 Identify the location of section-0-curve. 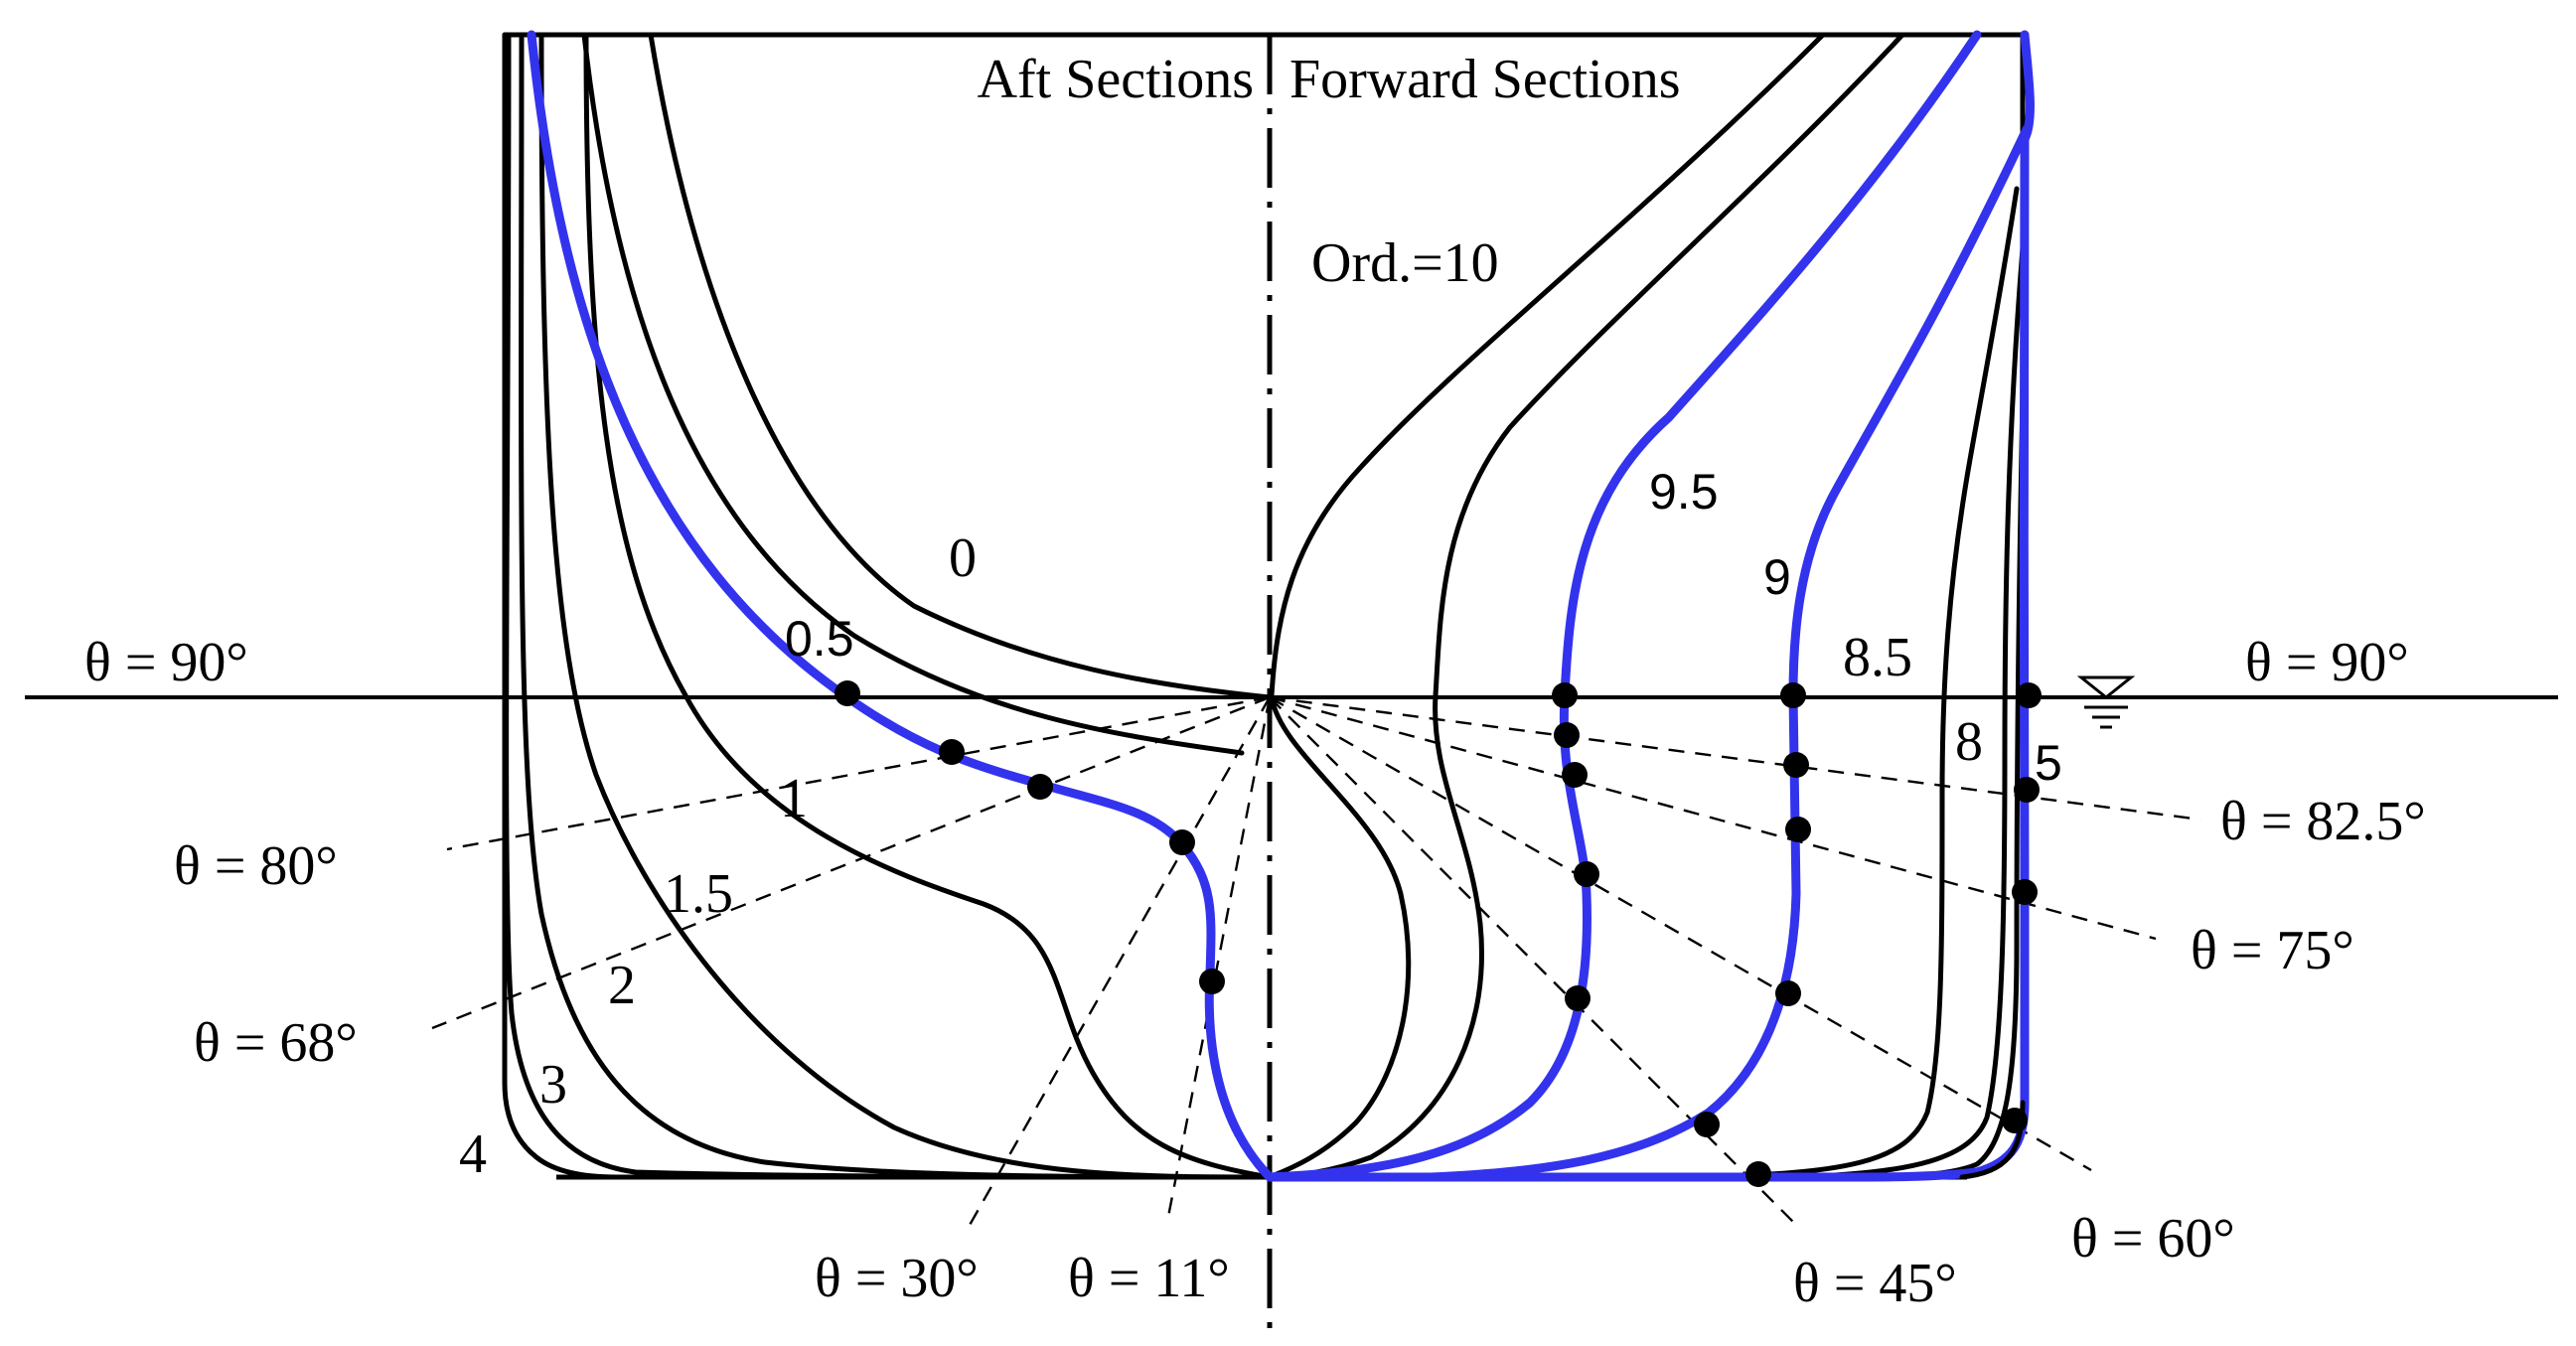
(960, 366).